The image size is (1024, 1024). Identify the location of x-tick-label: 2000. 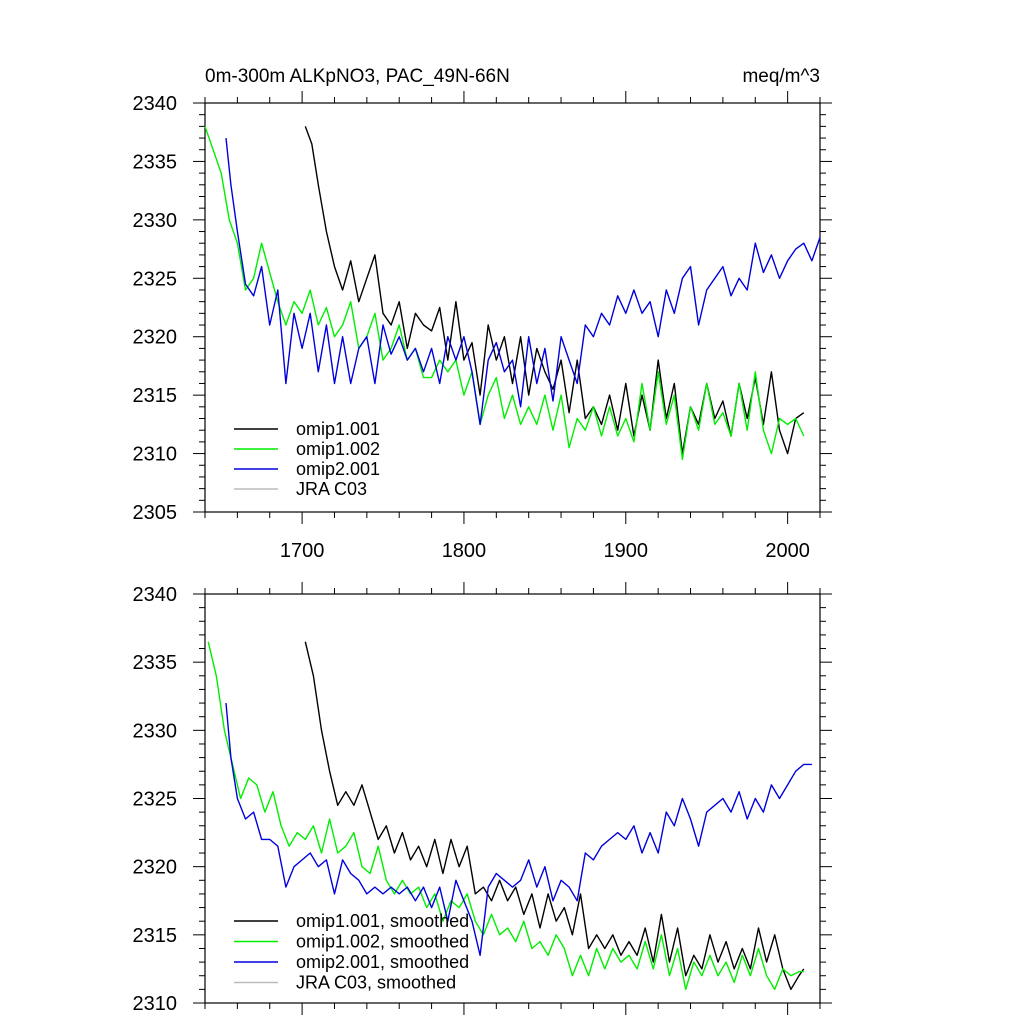
(787, 551).